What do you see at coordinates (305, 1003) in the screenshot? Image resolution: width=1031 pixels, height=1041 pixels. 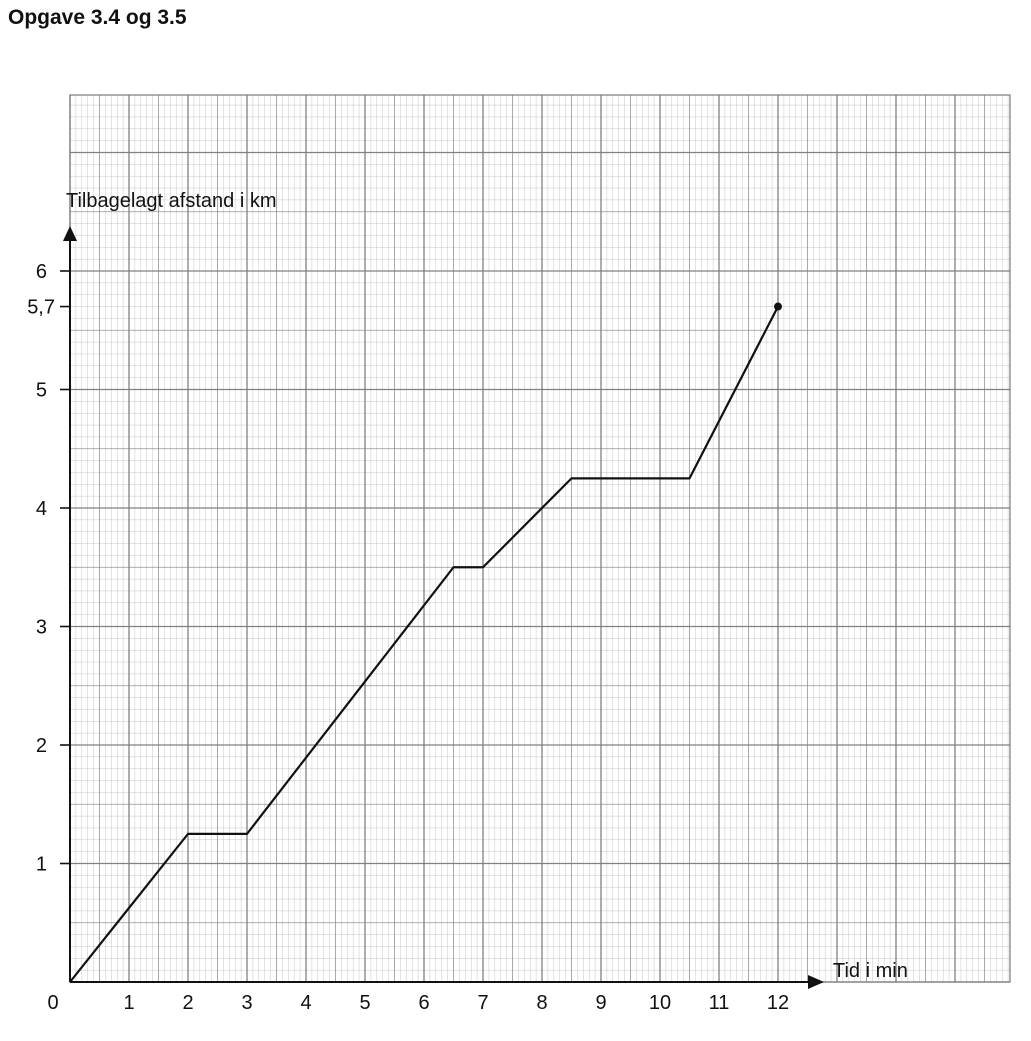 I see `x-tick-label: 4` at bounding box center [305, 1003].